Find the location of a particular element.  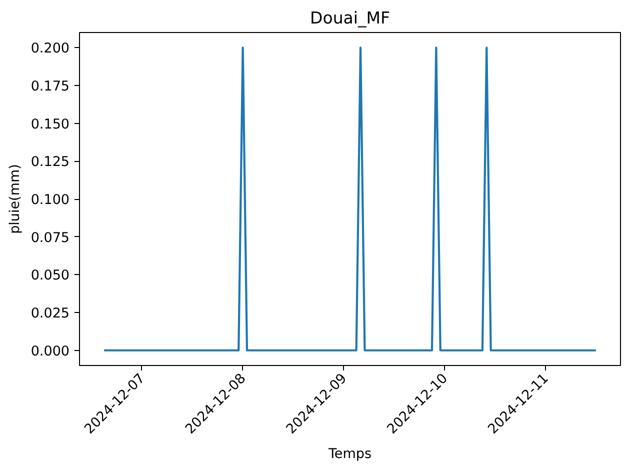

y-tick-label: 0.050 is located at coordinates (50, 276).